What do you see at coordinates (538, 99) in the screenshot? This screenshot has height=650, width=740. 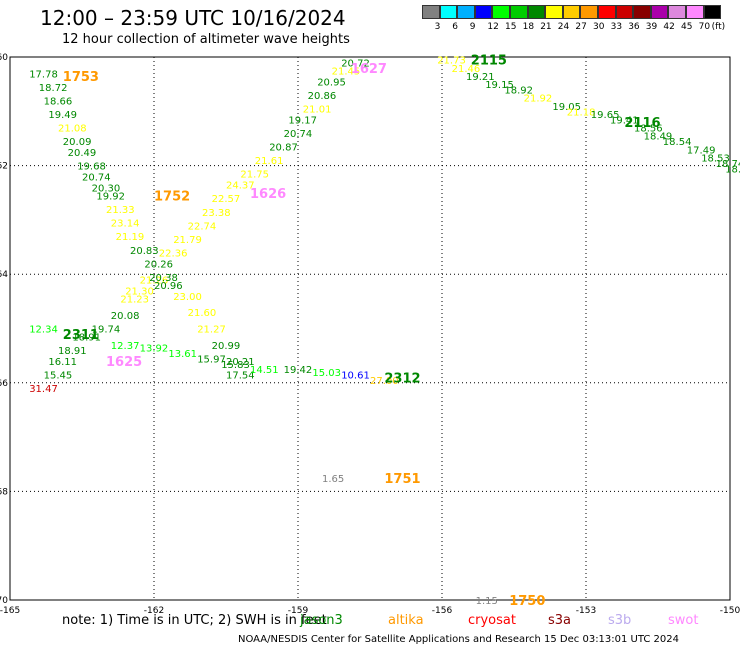 I see `wave-height-value: 21.92` at bounding box center [538, 99].